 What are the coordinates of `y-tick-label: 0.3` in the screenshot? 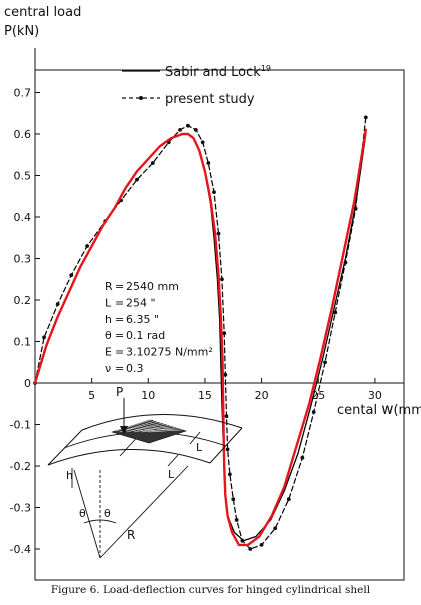 It's located at (23, 259).